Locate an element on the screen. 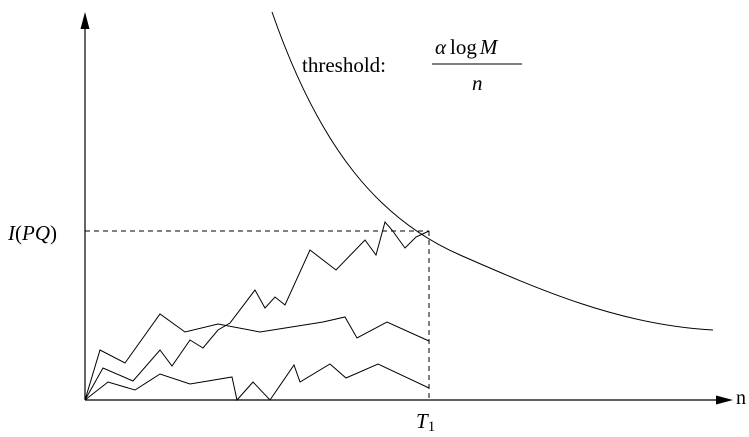  threshold-denominator: n is located at coordinates (477, 83).